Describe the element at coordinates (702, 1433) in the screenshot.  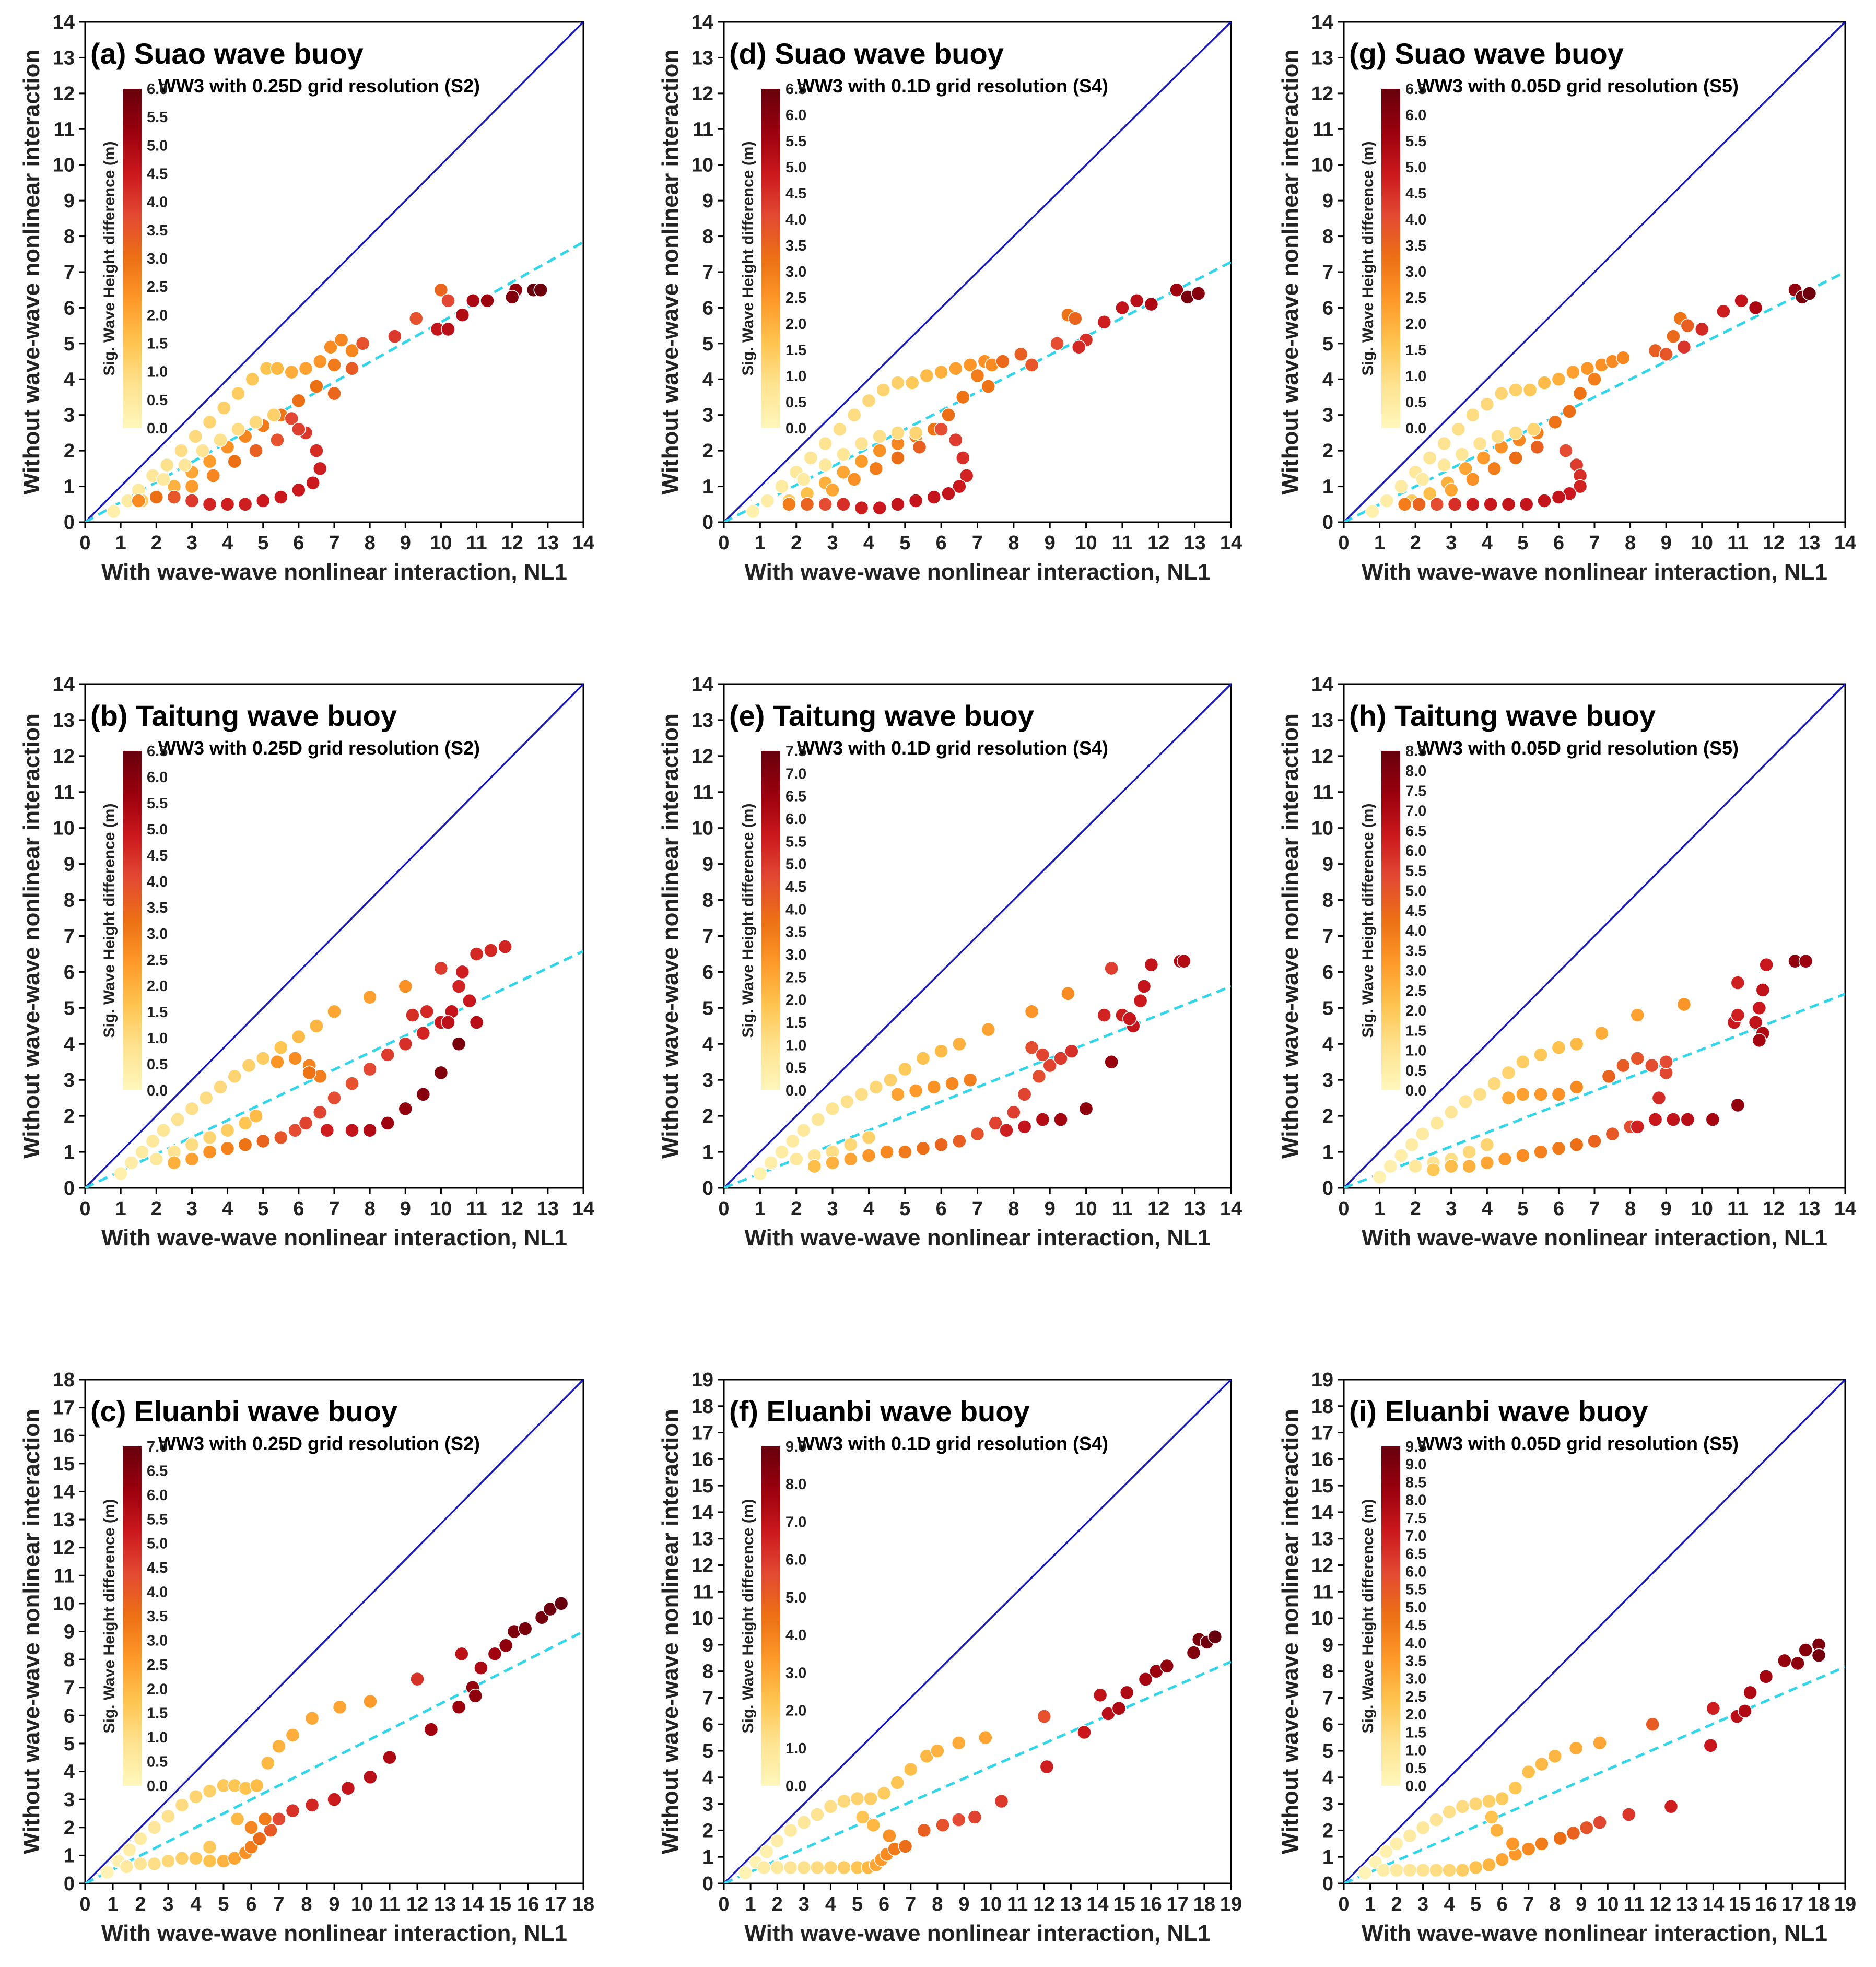
I see `y-tick-label: 17` at that location.